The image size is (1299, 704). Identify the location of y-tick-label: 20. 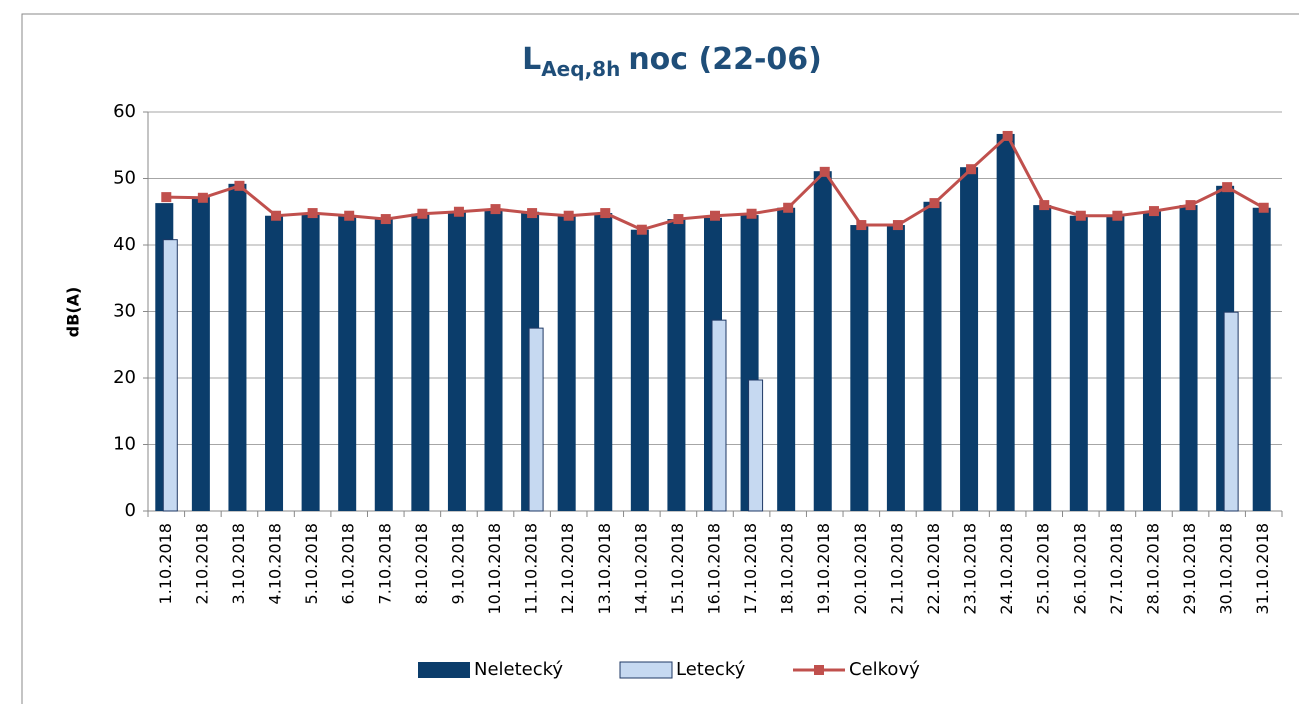
(124, 377).